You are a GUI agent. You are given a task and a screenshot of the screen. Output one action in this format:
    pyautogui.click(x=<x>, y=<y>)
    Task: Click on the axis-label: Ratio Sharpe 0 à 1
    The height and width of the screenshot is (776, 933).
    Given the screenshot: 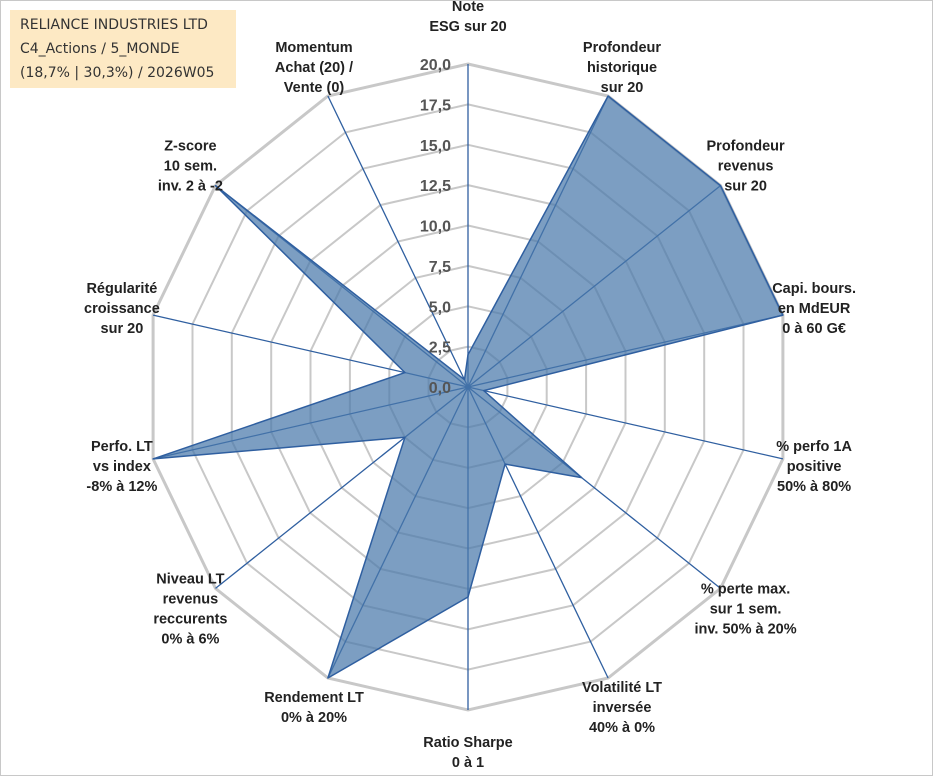 What is the action you would take?
    pyautogui.click(x=467, y=753)
    